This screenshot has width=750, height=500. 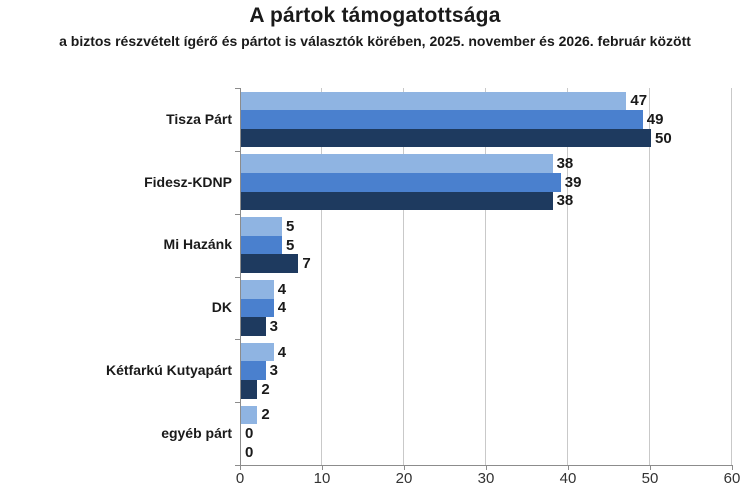 I want to click on x-axis-tick-label-10: 10, so click(x=322, y=478).